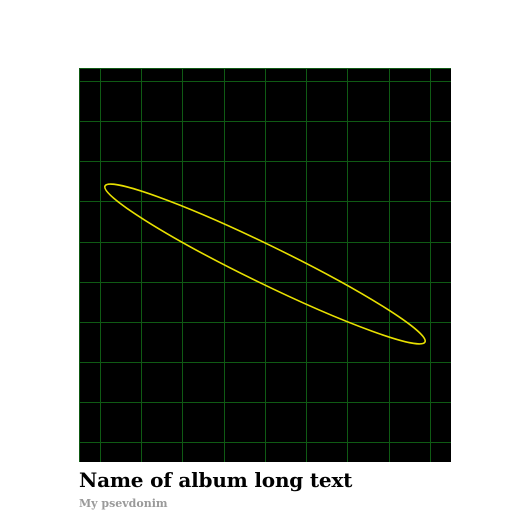 The width and height of the screenshot is (530, 530). I want to click on album-title: Name of album long text, so click(216, 480).